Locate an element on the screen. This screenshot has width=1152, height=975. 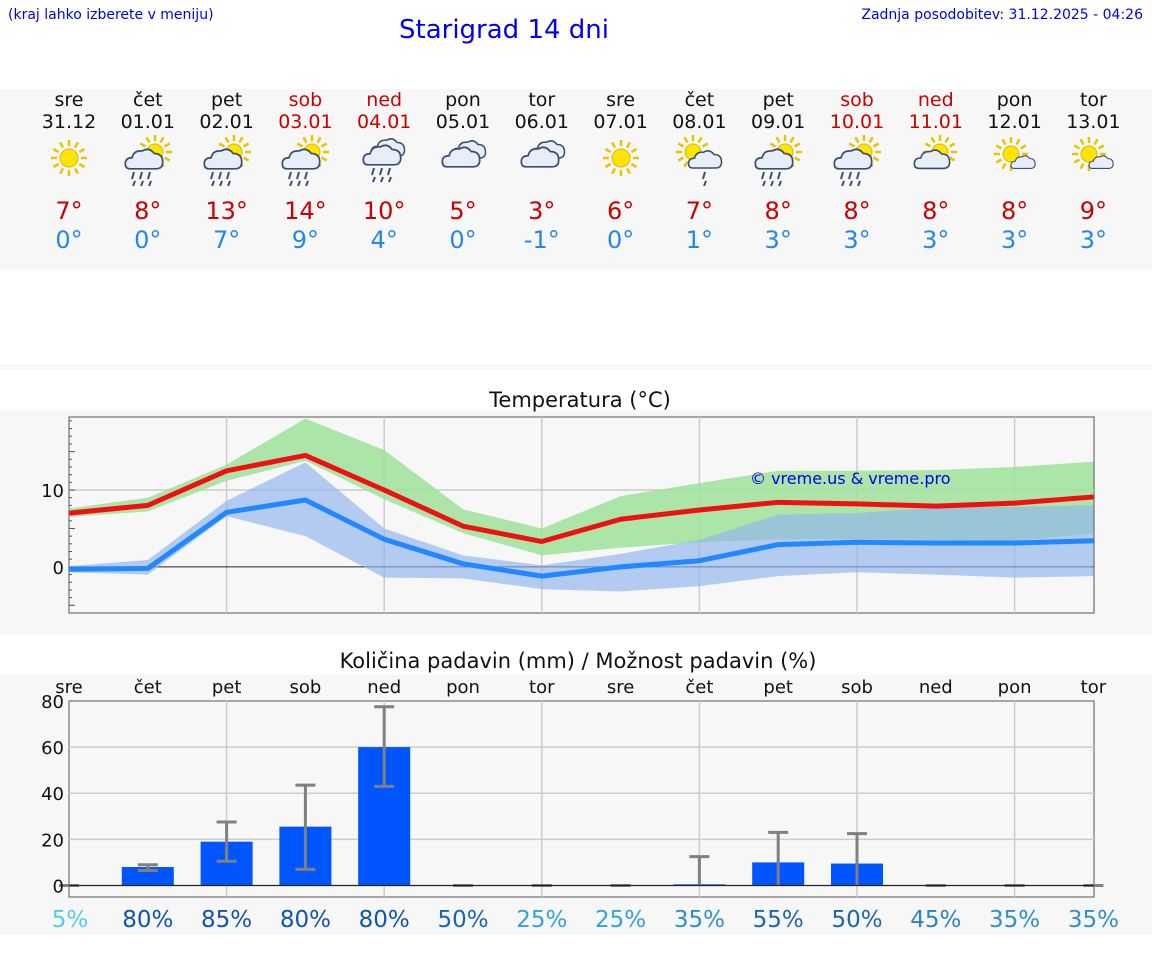
max-temperature: 13° is located at coordinates (226, 211).